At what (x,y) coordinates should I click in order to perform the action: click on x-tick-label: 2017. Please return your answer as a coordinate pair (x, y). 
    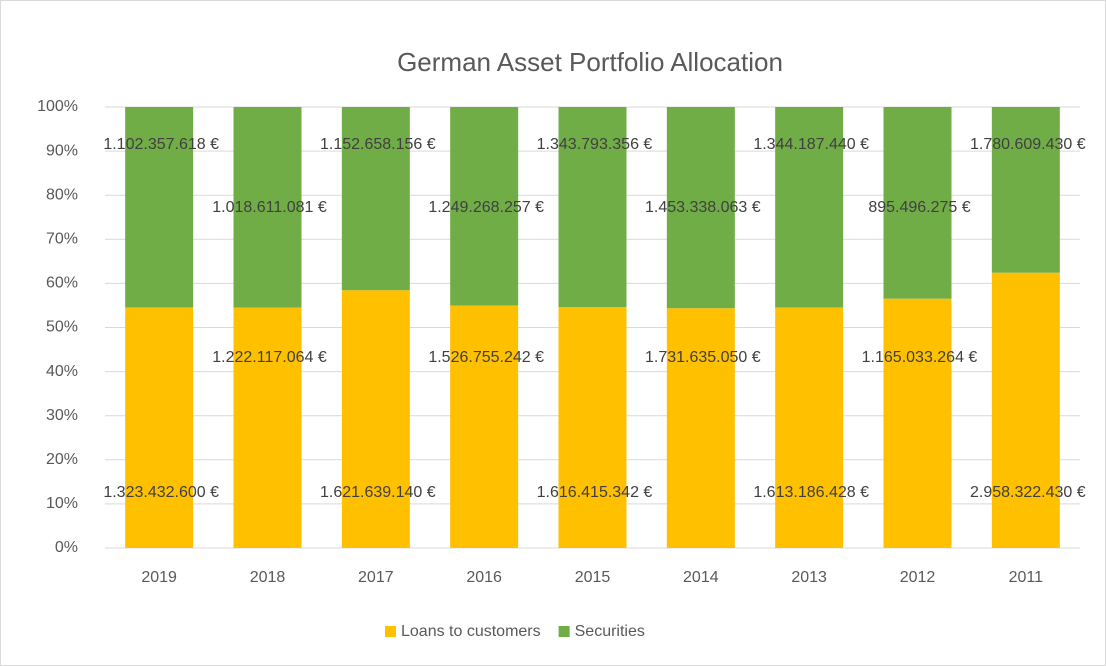
    Looking at the image, I should click on (376, 577).